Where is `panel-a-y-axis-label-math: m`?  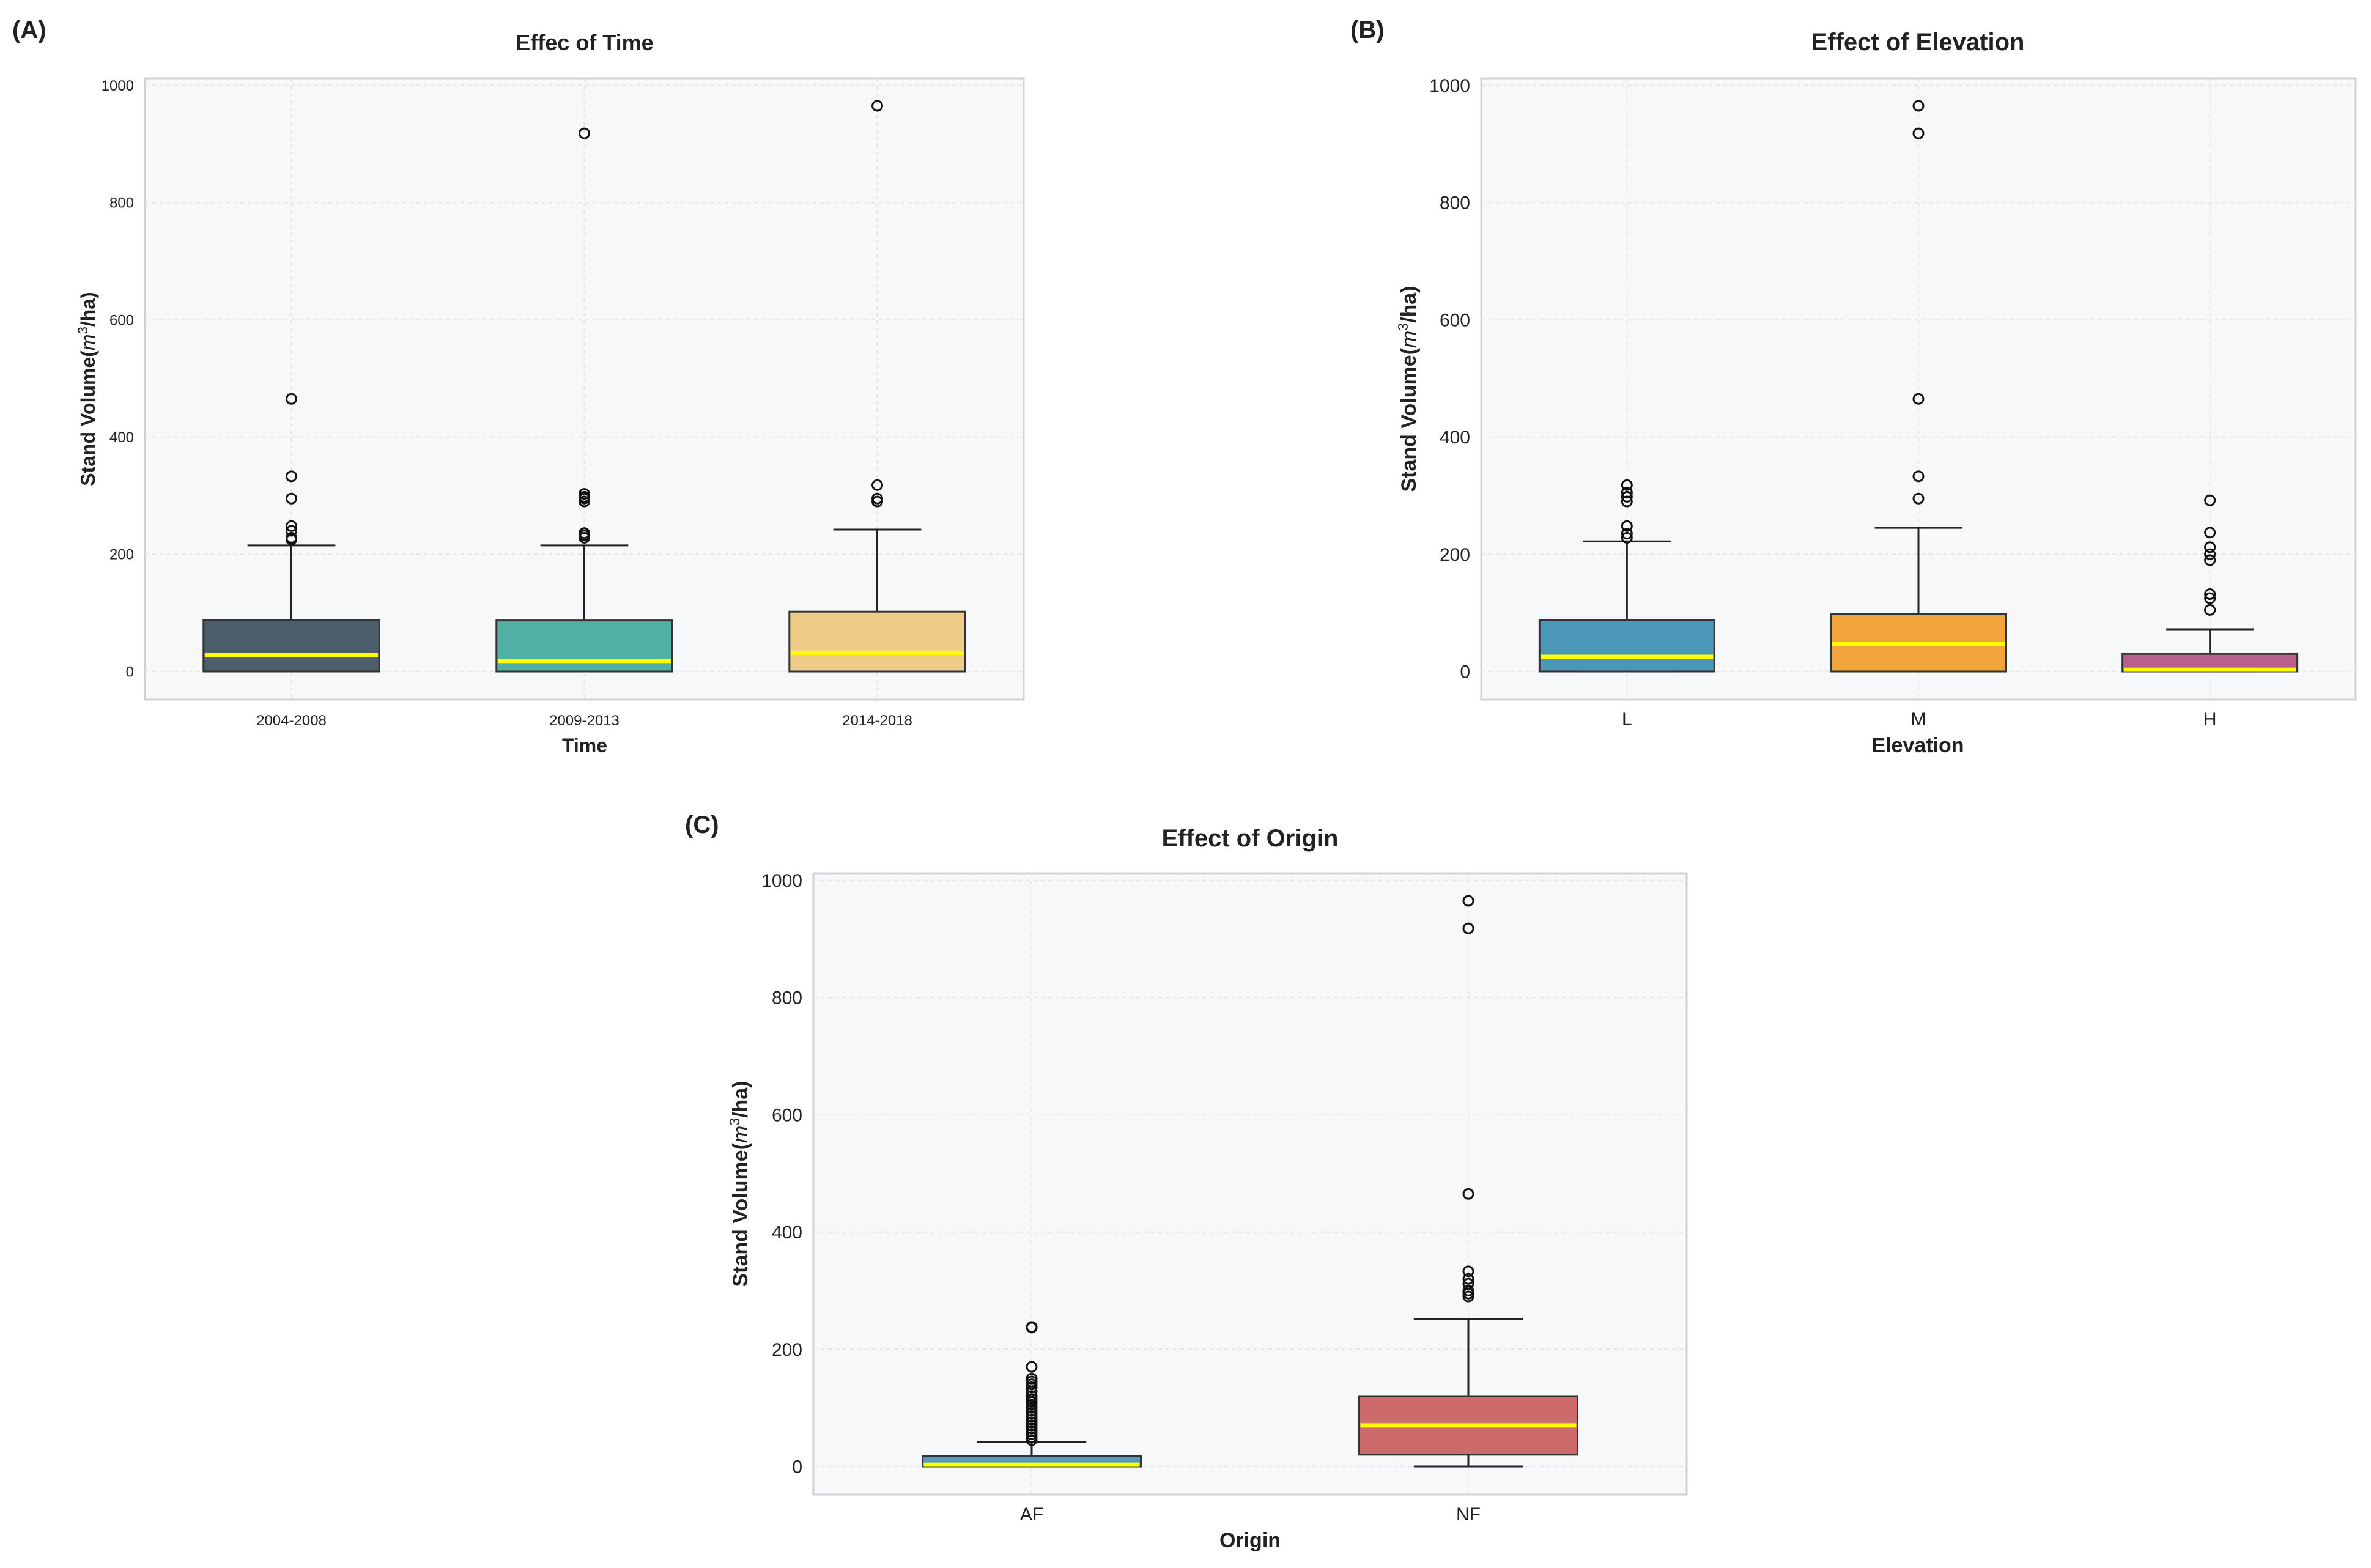
panel-a-y-axis-label-math: m is located at coordinates (88, 342).